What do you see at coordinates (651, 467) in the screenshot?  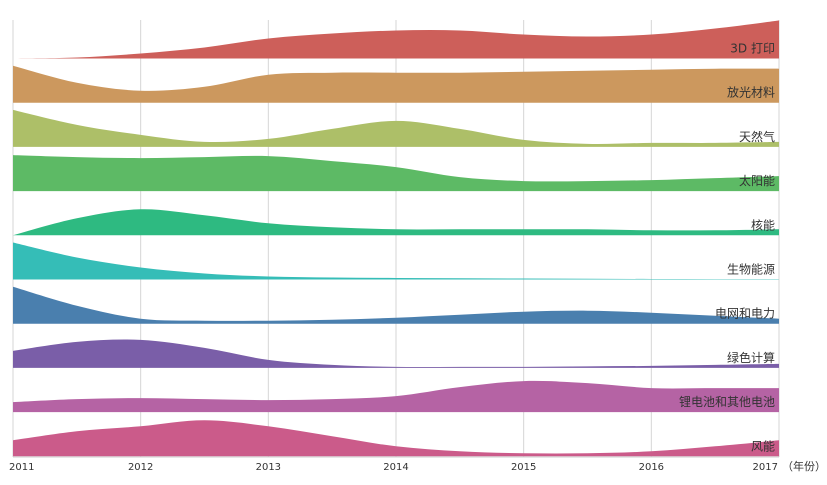 I see `x-tick-label: 2016` at bounding box center [651, 467].